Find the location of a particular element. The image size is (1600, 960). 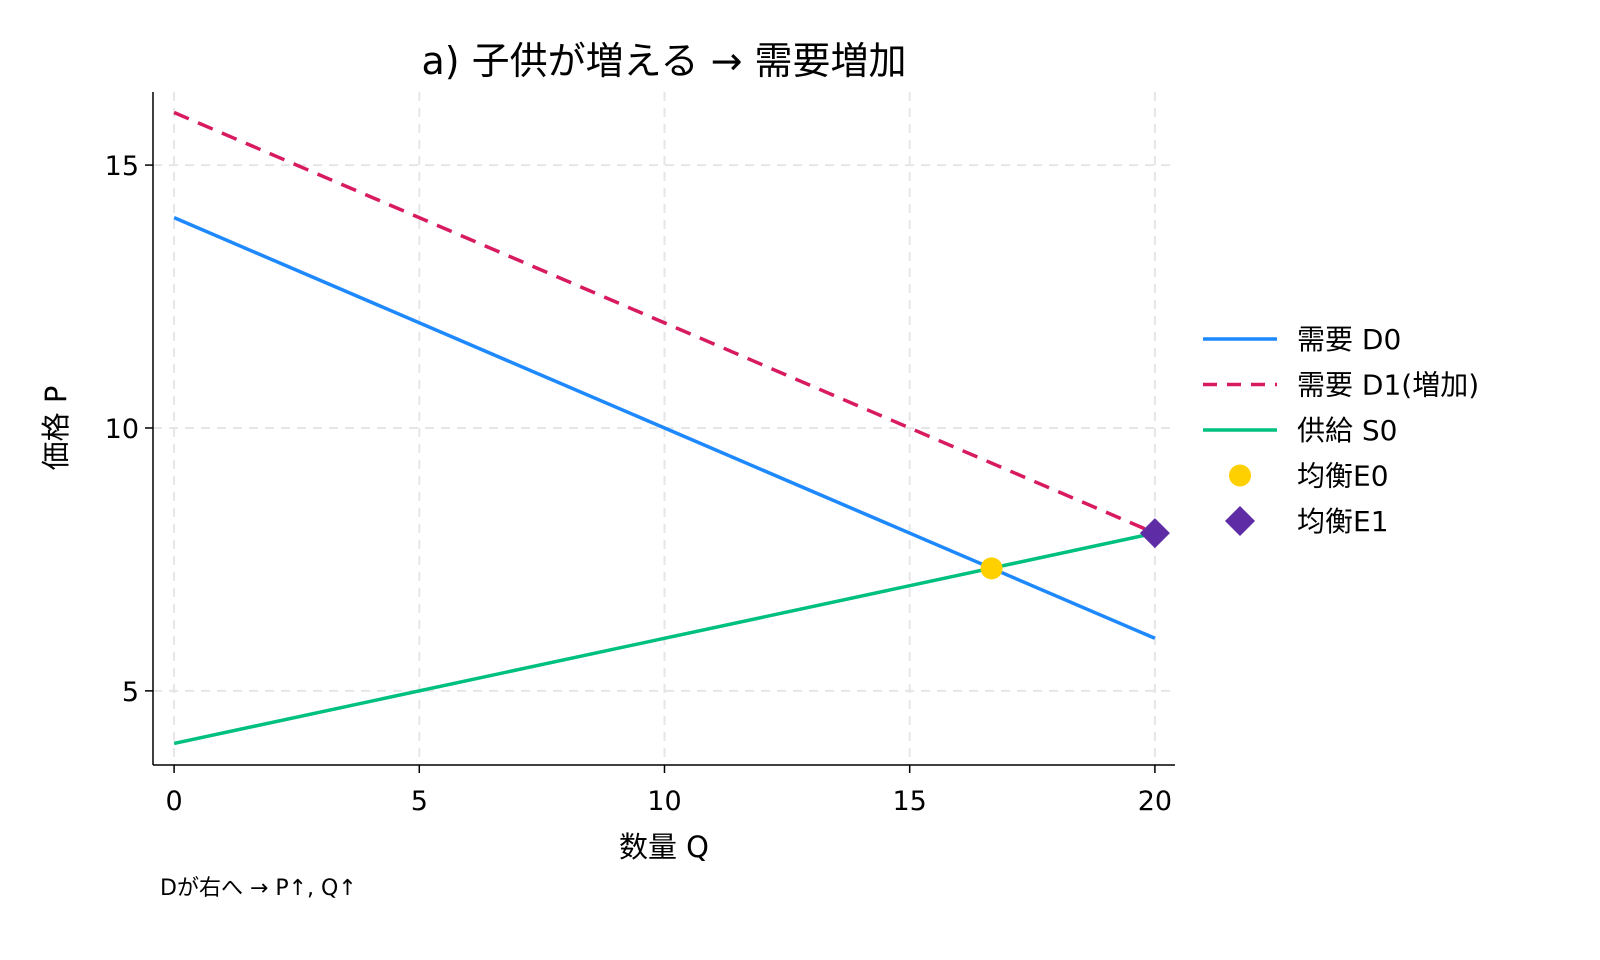

y-tick-label: 10 is located at coordinates (122, 429).